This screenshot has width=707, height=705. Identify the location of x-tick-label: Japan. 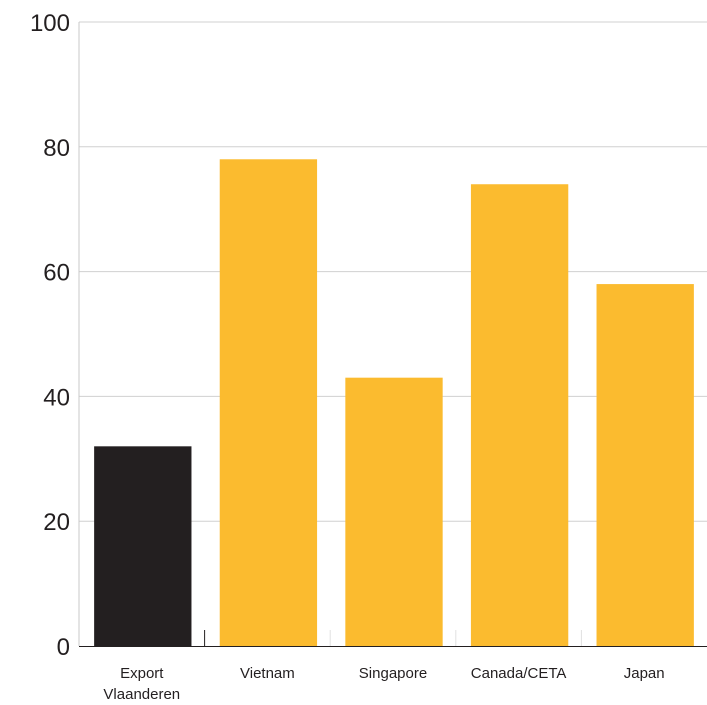
(644, 673).